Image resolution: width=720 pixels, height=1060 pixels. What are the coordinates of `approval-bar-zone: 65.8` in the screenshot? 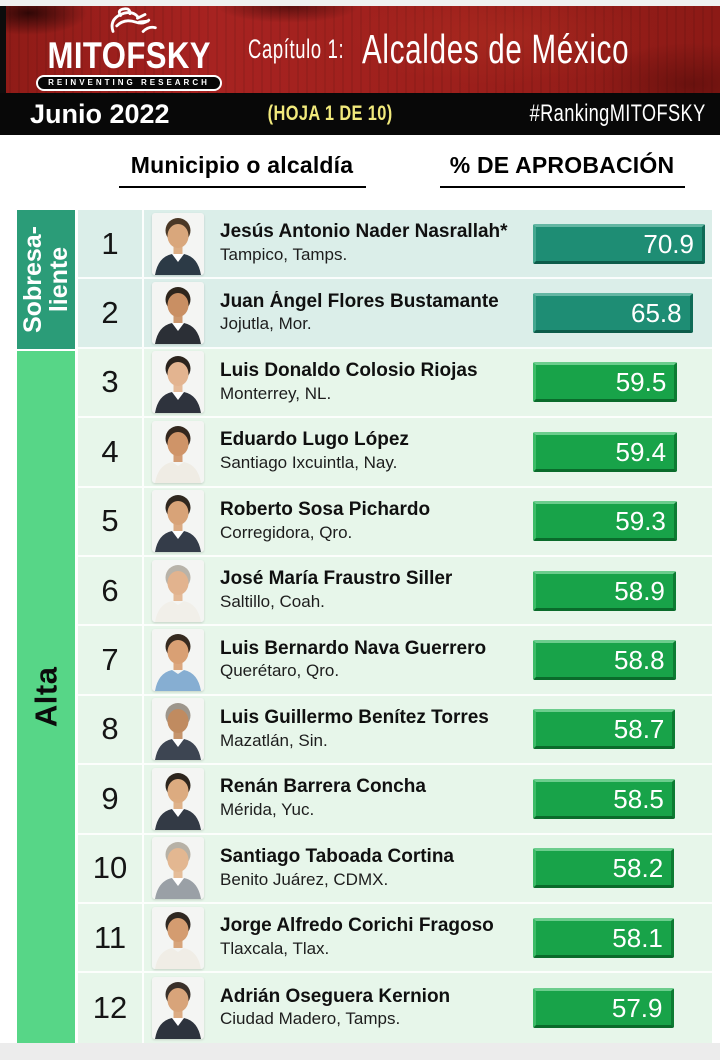 It's located at (619, 313).